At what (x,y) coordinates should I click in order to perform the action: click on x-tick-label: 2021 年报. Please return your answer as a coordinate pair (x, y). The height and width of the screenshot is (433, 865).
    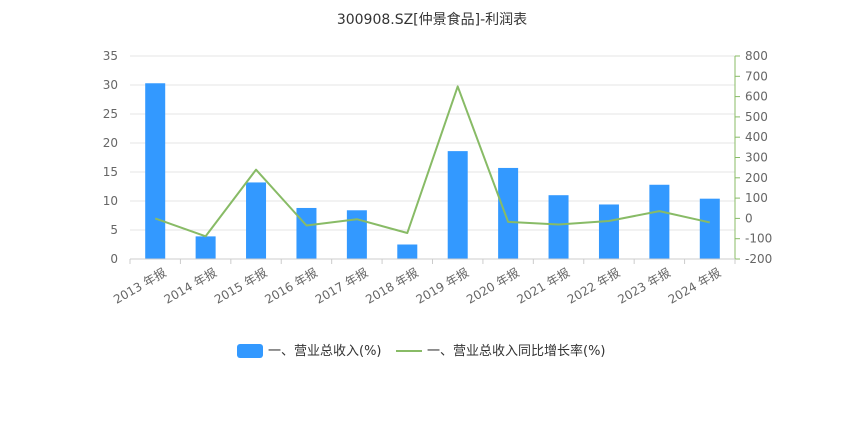
    Looking at the image, I should click on (543, 286).